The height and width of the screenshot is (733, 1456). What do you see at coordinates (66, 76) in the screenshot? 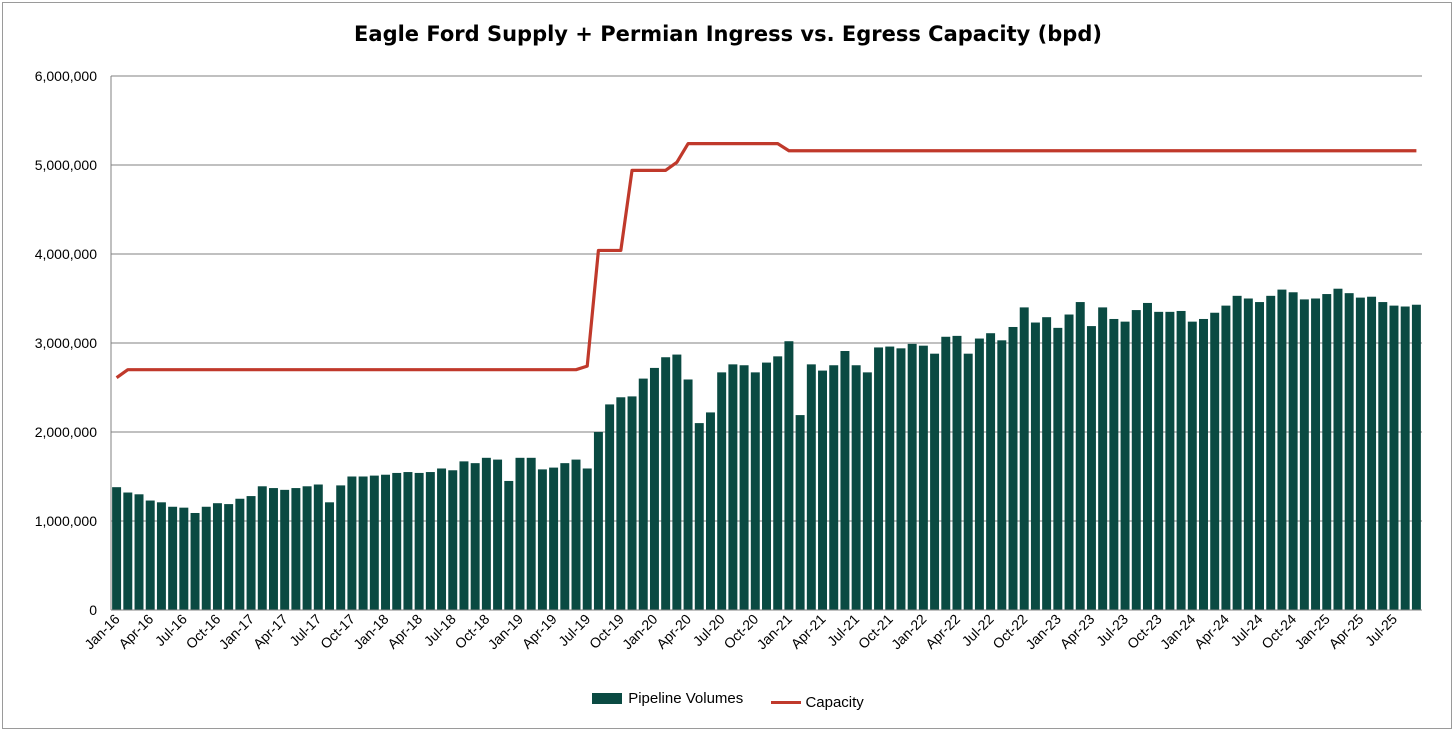
I see `y-tick-label: 6,000,000` at bounding box center [66, 76].